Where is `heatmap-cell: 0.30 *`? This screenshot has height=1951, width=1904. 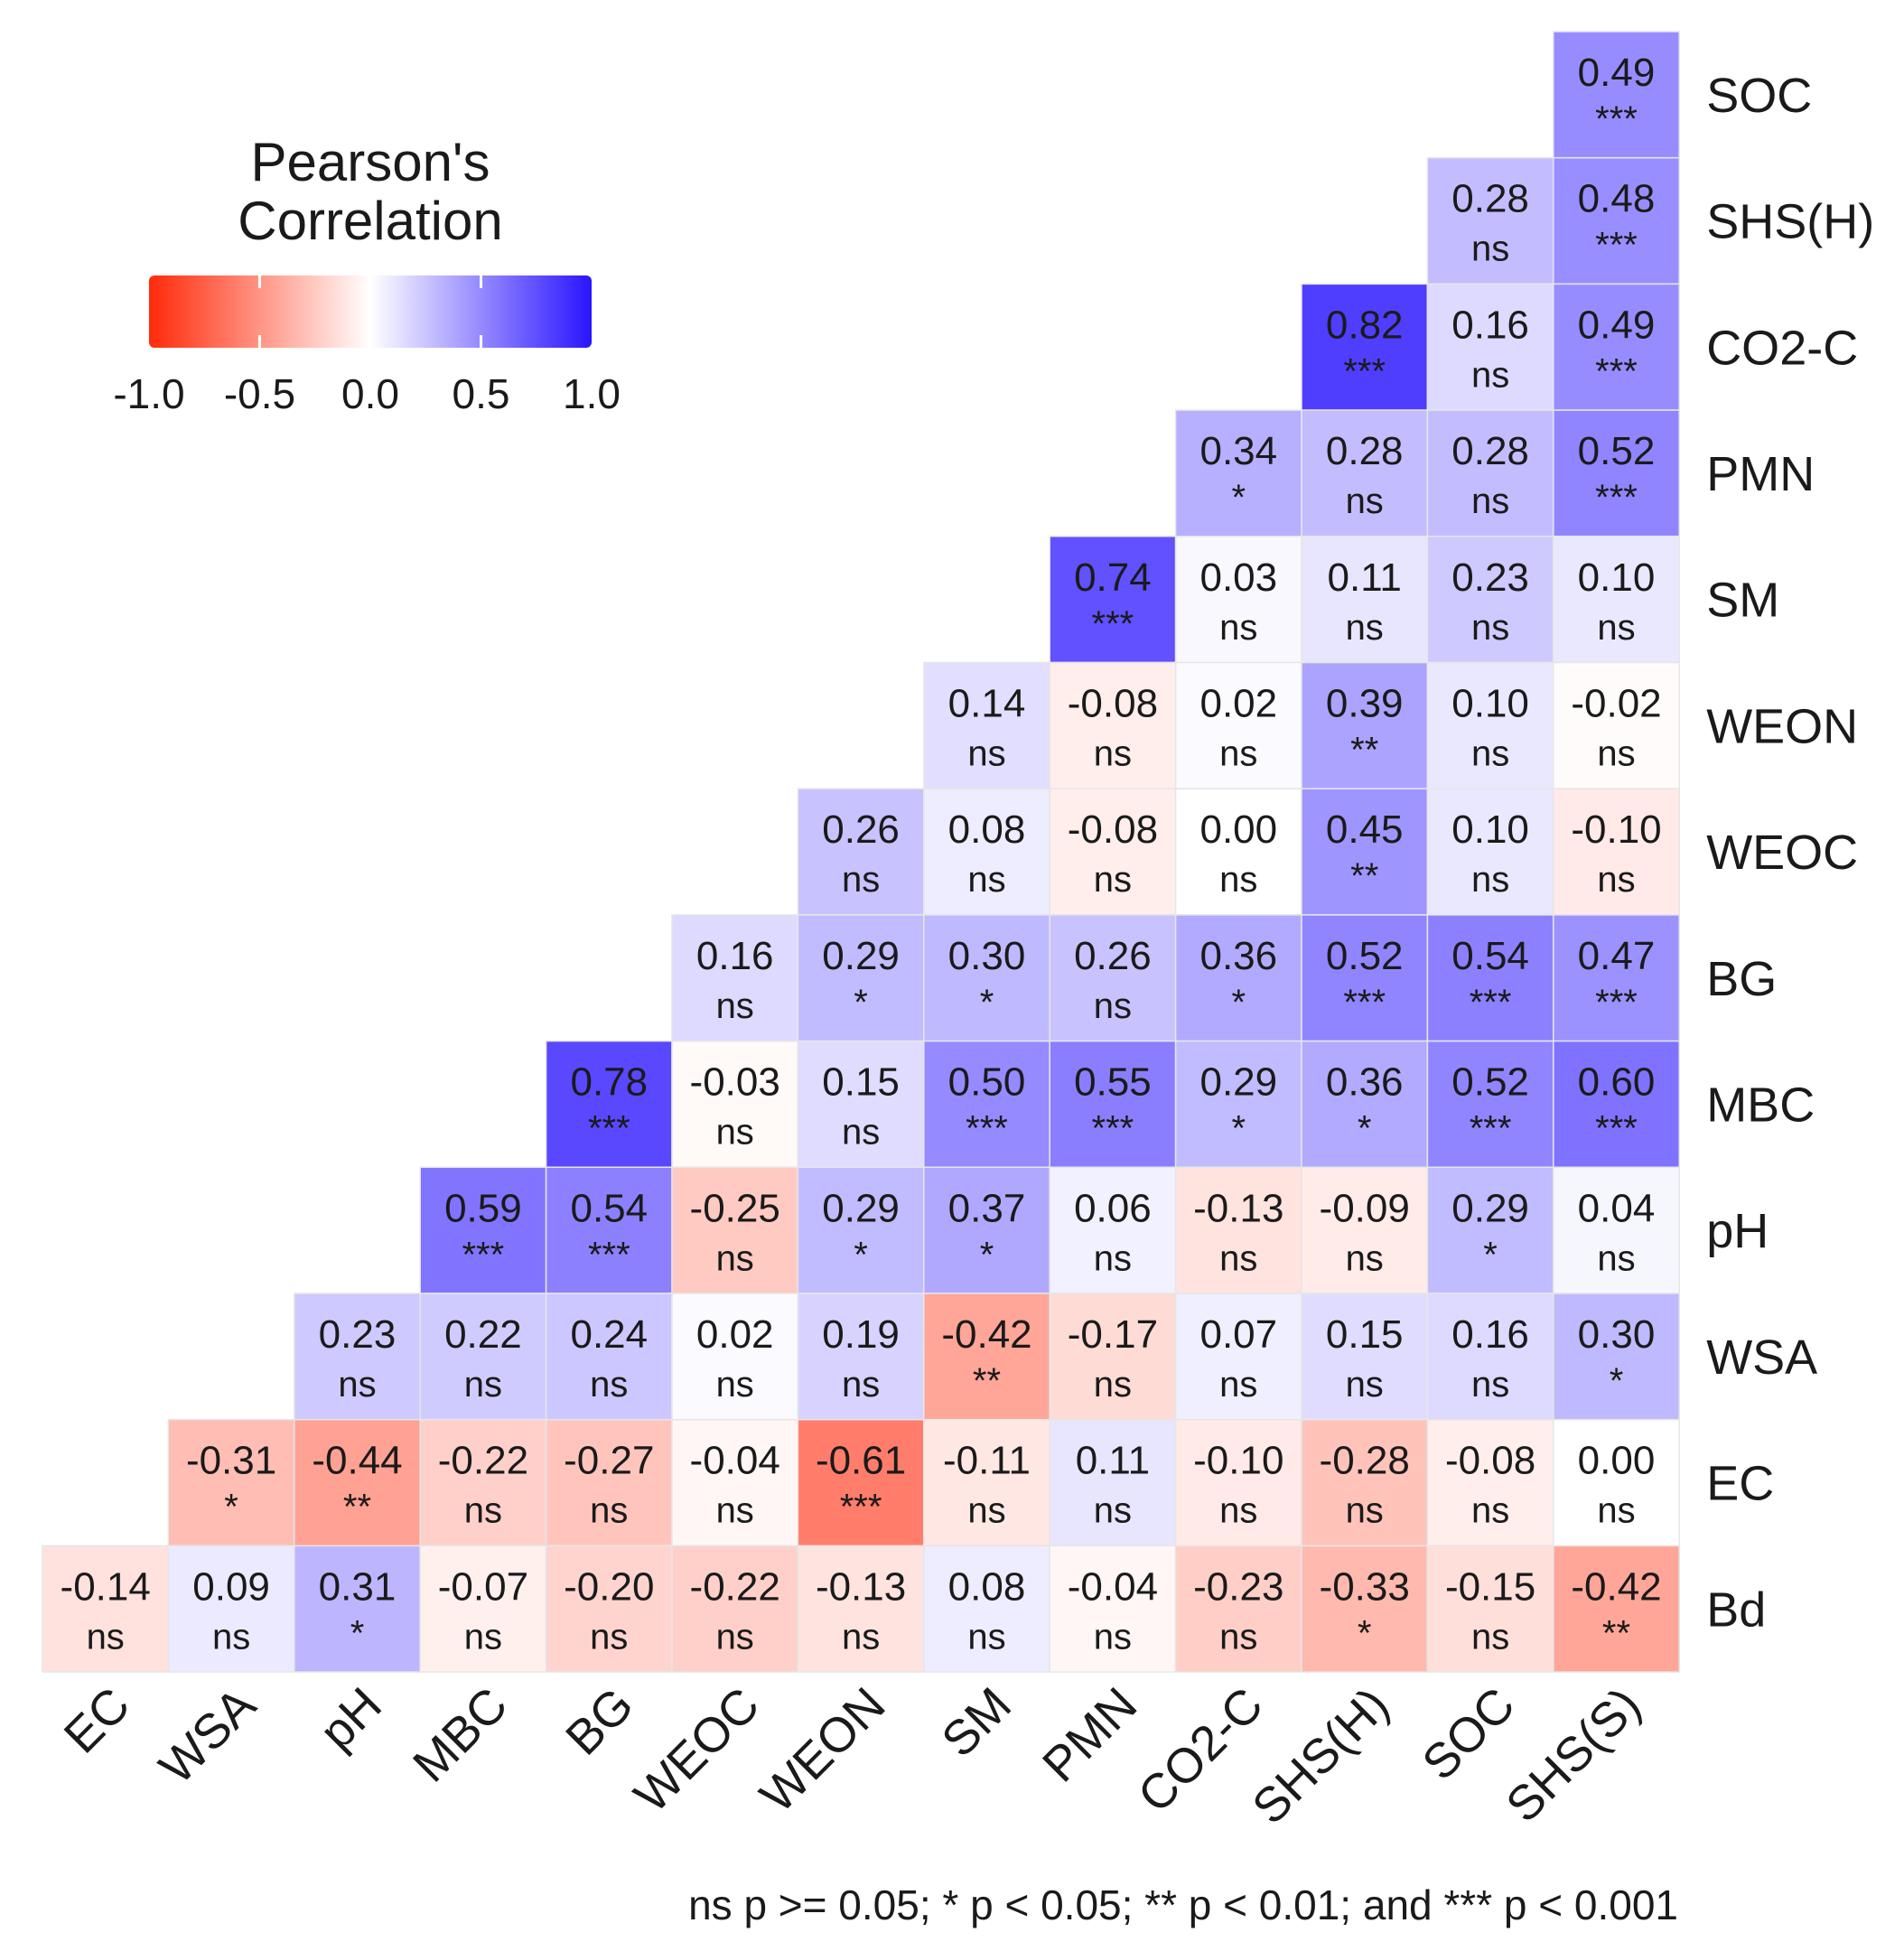 heatmap-cell: 0.30 * is located at coordinates (987, 978).